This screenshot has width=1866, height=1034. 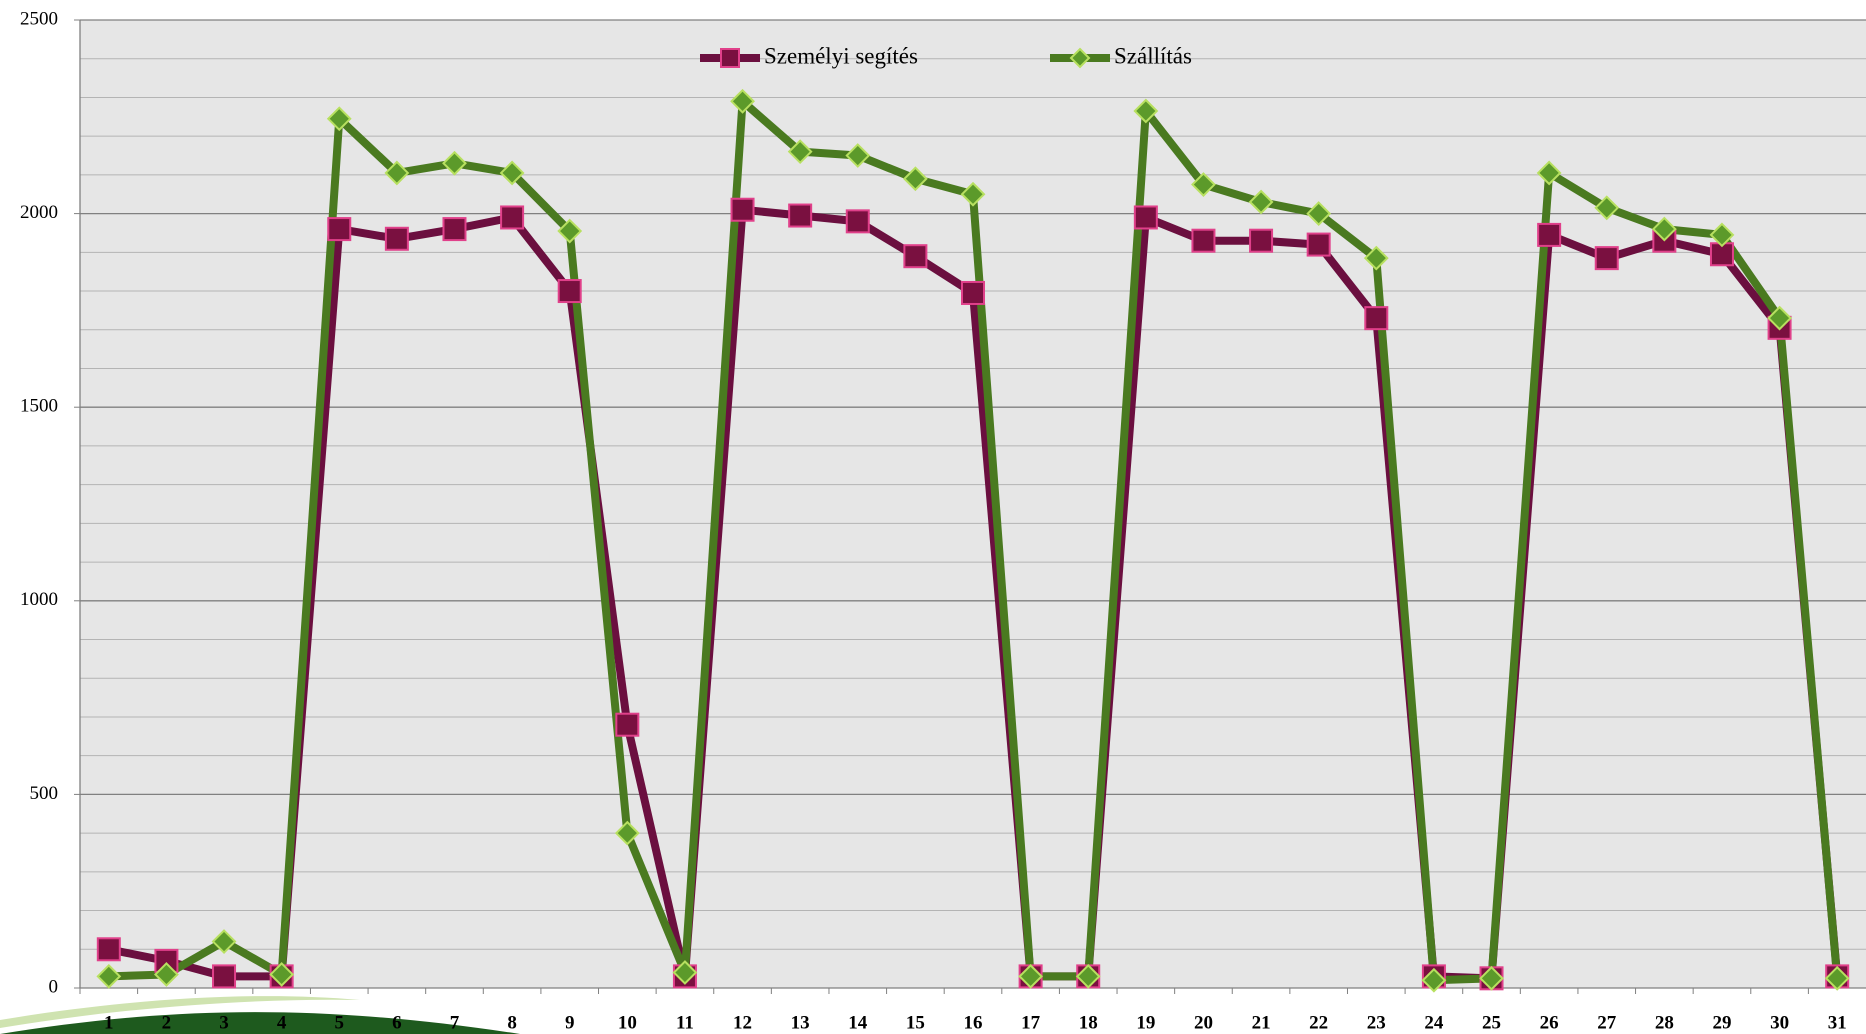 What do you see at coordinates (1664, 1022) in the screenshot?
I see `x-tick-label: 28` at bounding box center [1664, 1022].